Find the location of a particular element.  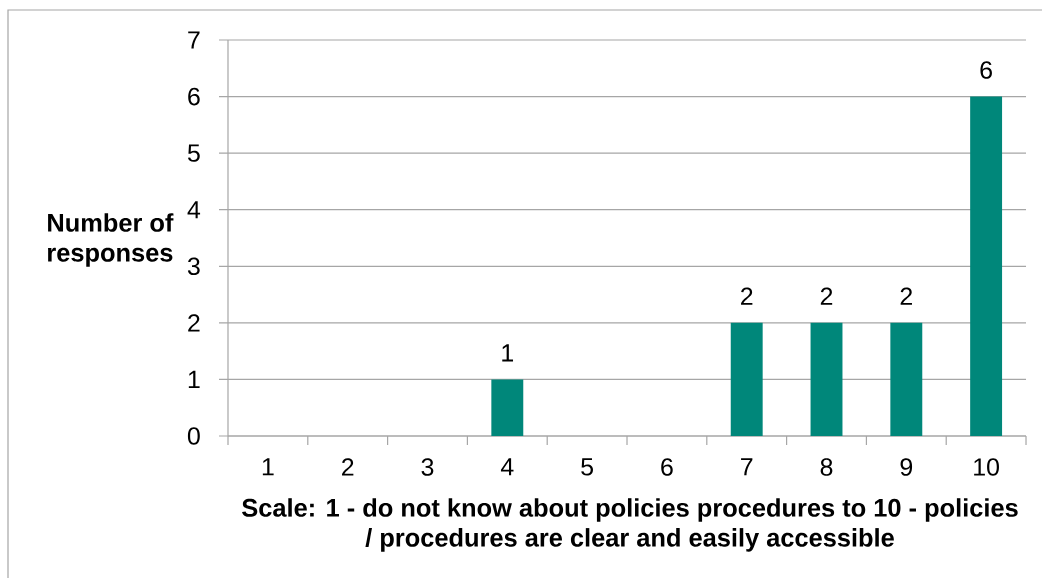

data-label: 6 is located at coordinates (986, 70).